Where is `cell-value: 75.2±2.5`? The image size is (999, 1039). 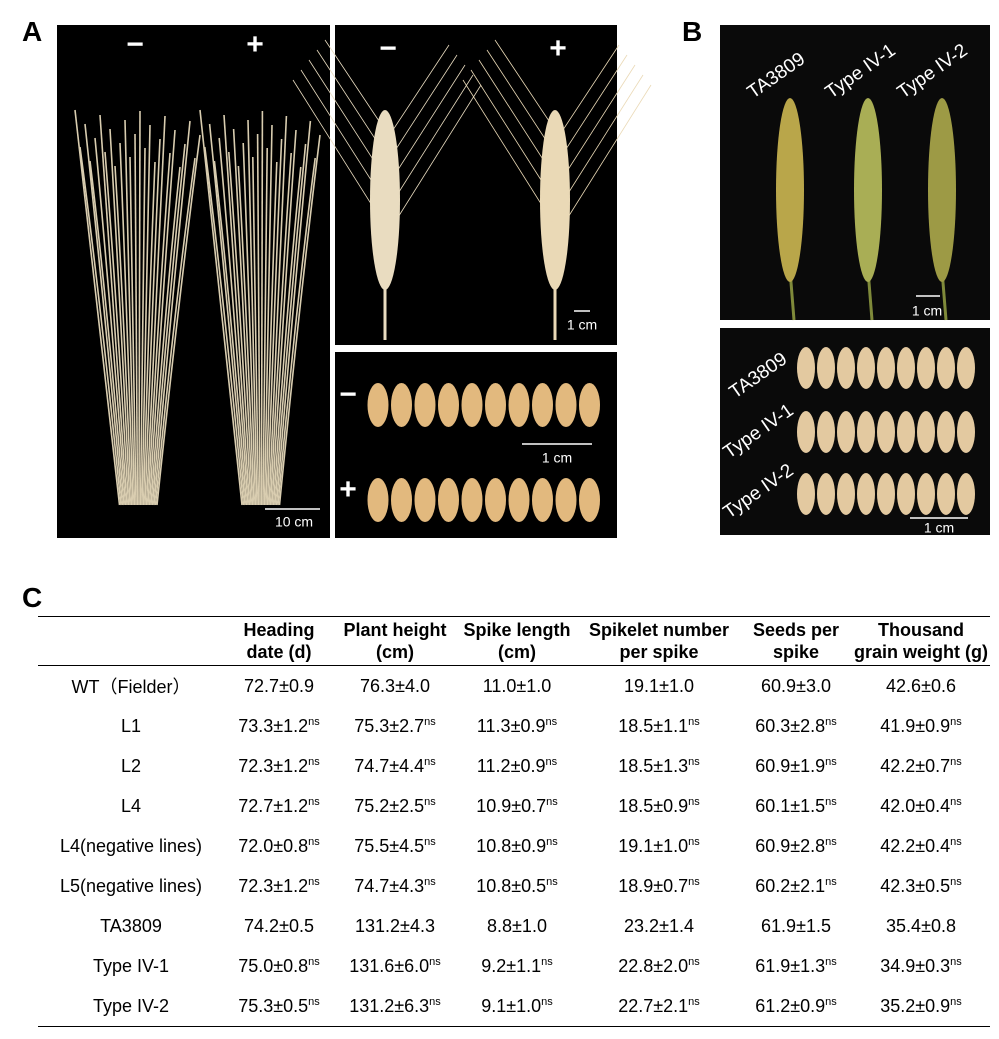
cell-value: 75.2±2.5 is located at coordinates (389, 805).